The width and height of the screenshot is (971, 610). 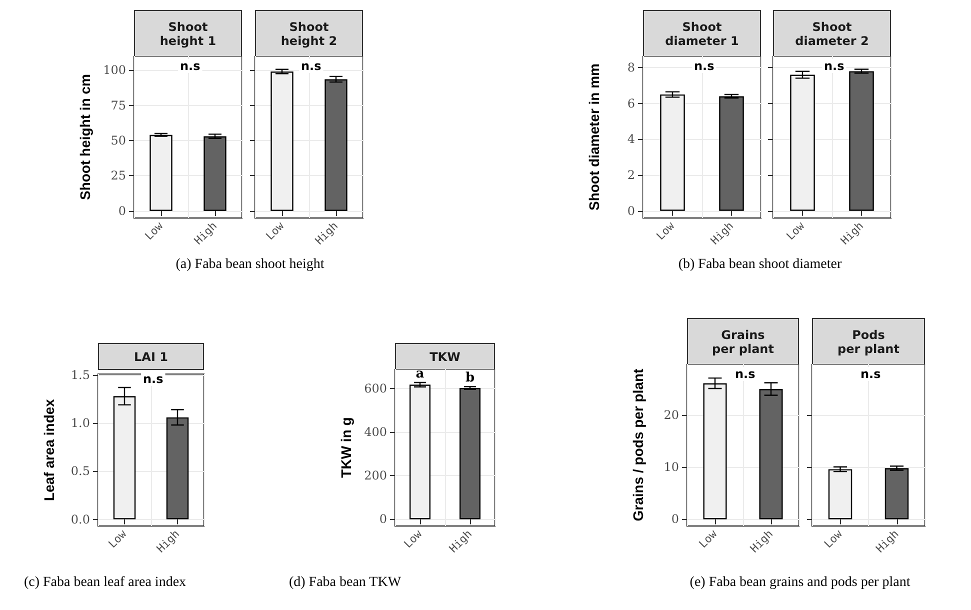 What do you see at coordinates (309, 33) in the screenshot?
I see `chart-title: Shoot height 2` at bounding box center [309, 33].